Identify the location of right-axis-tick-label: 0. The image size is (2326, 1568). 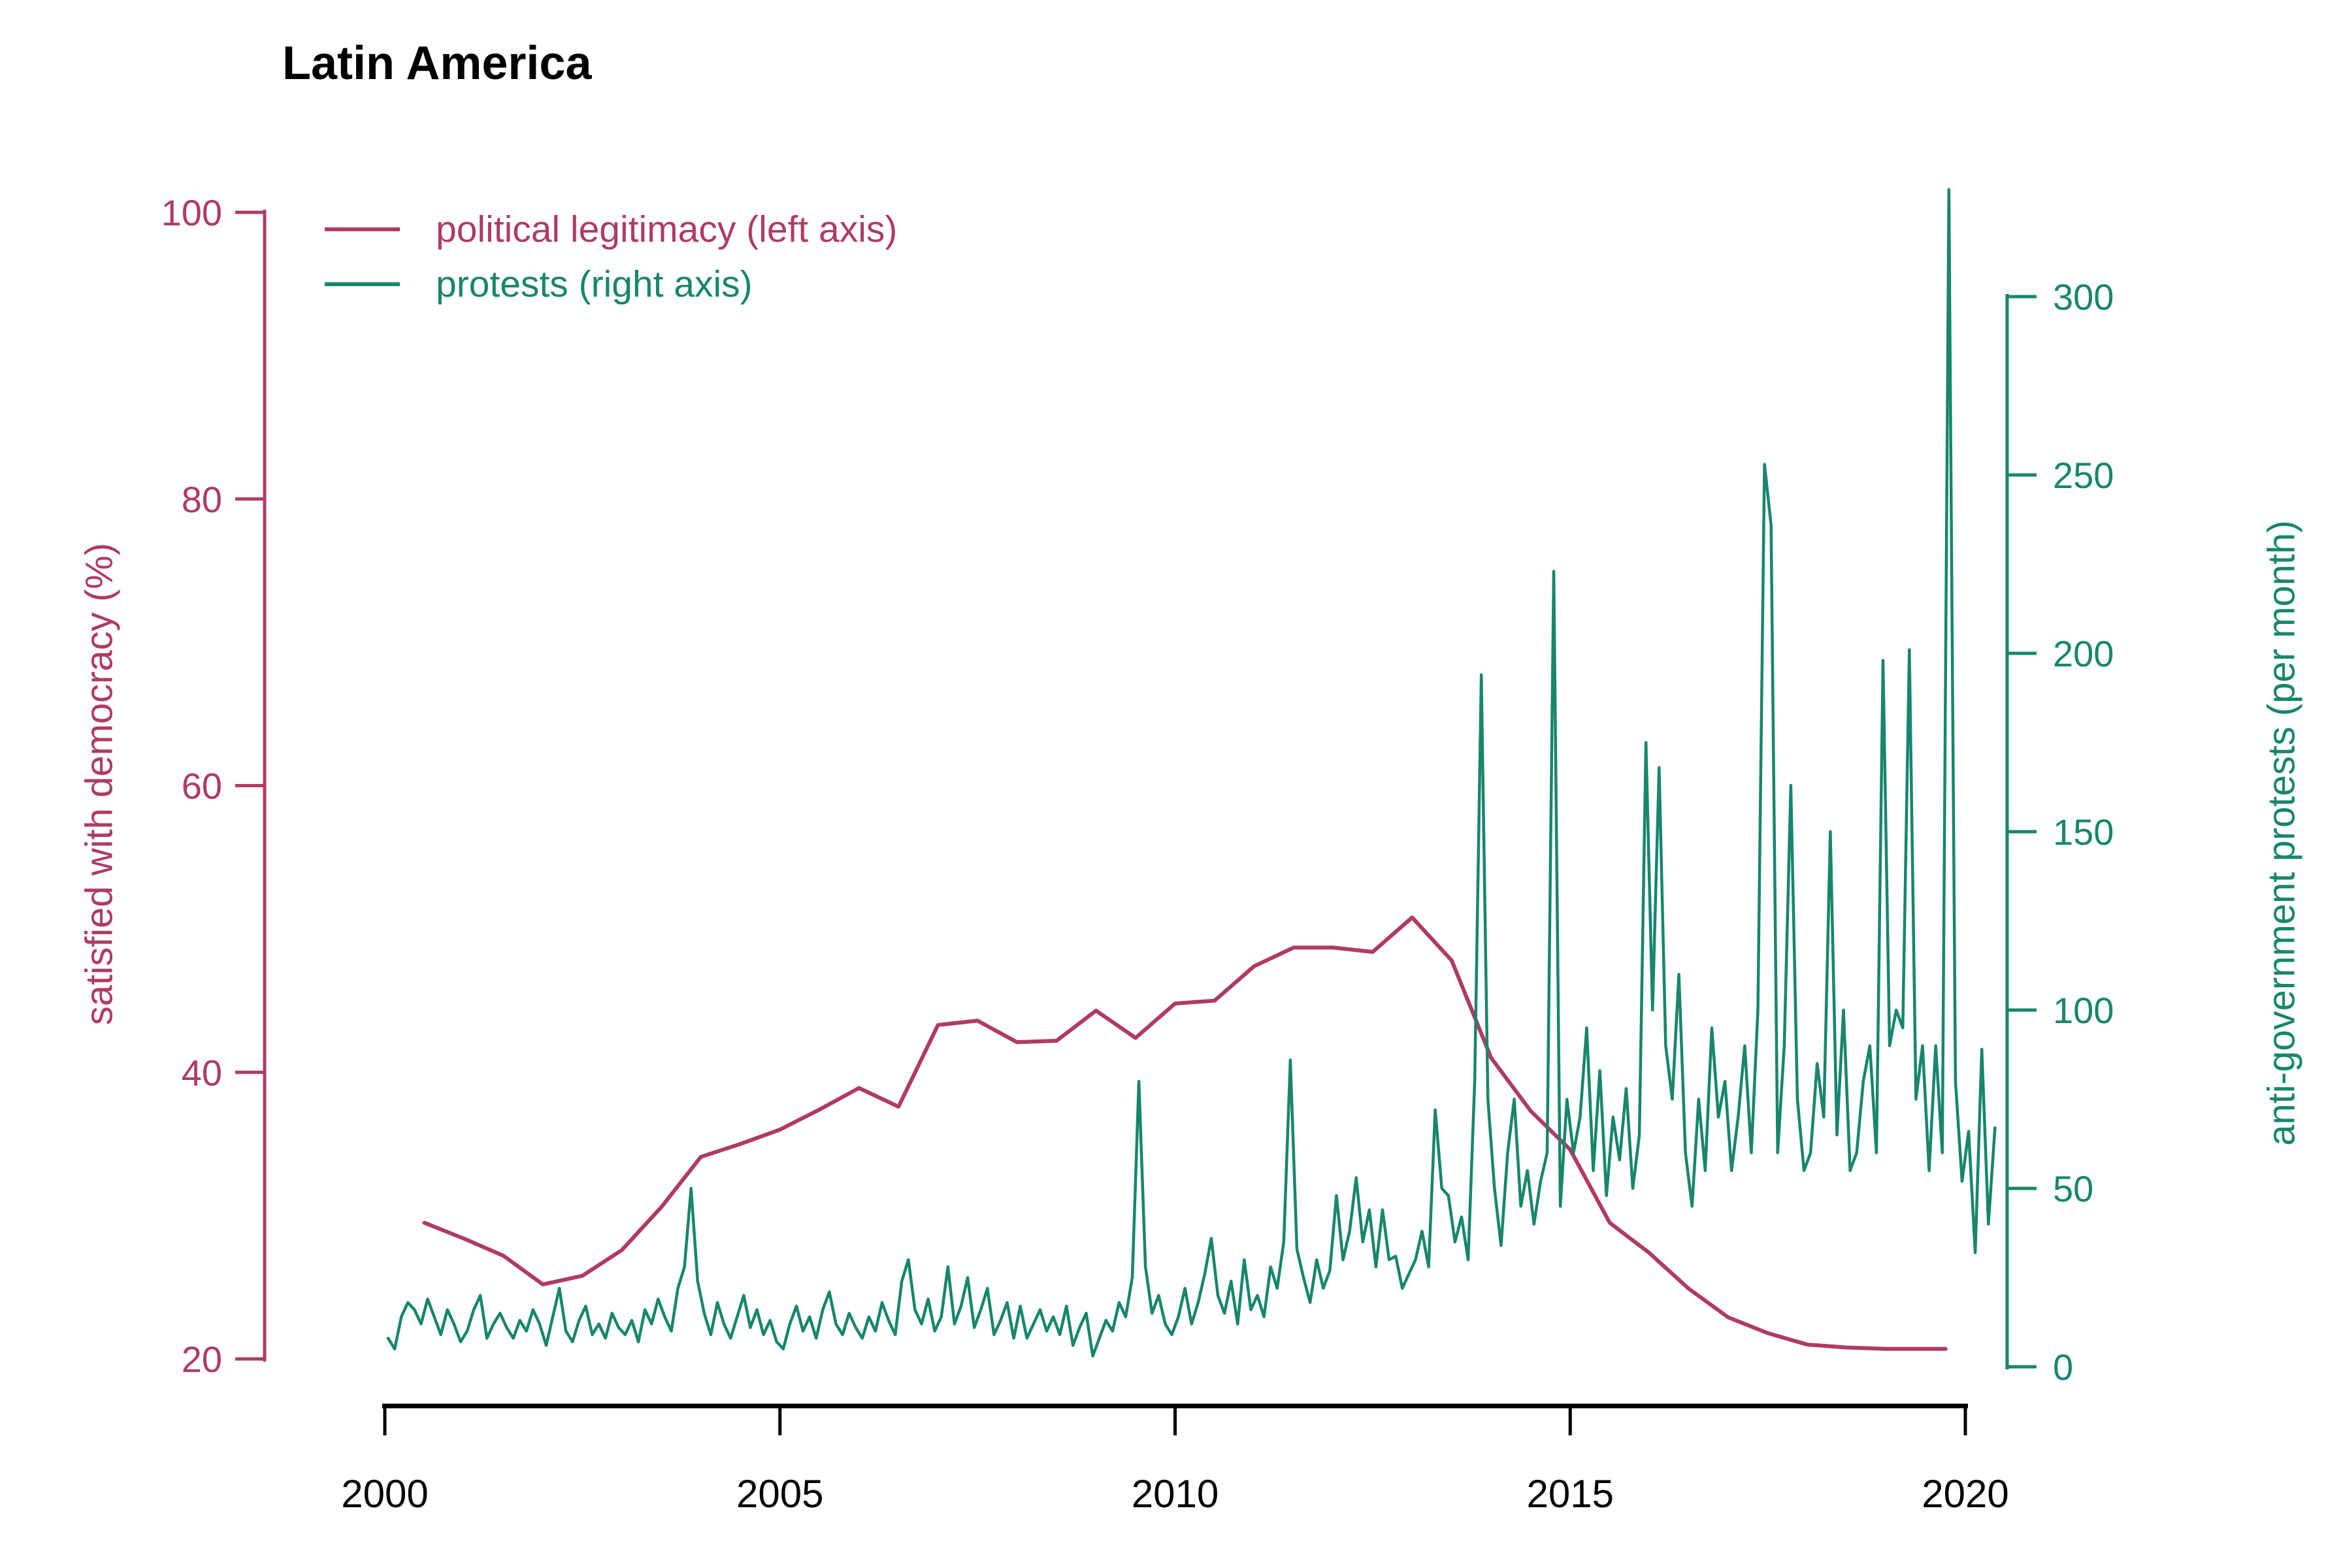
(2063, 1367).